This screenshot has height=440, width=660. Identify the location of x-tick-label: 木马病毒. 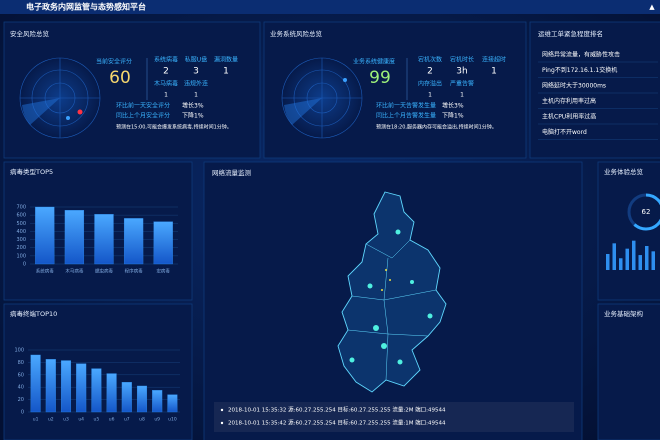
(74, 271).